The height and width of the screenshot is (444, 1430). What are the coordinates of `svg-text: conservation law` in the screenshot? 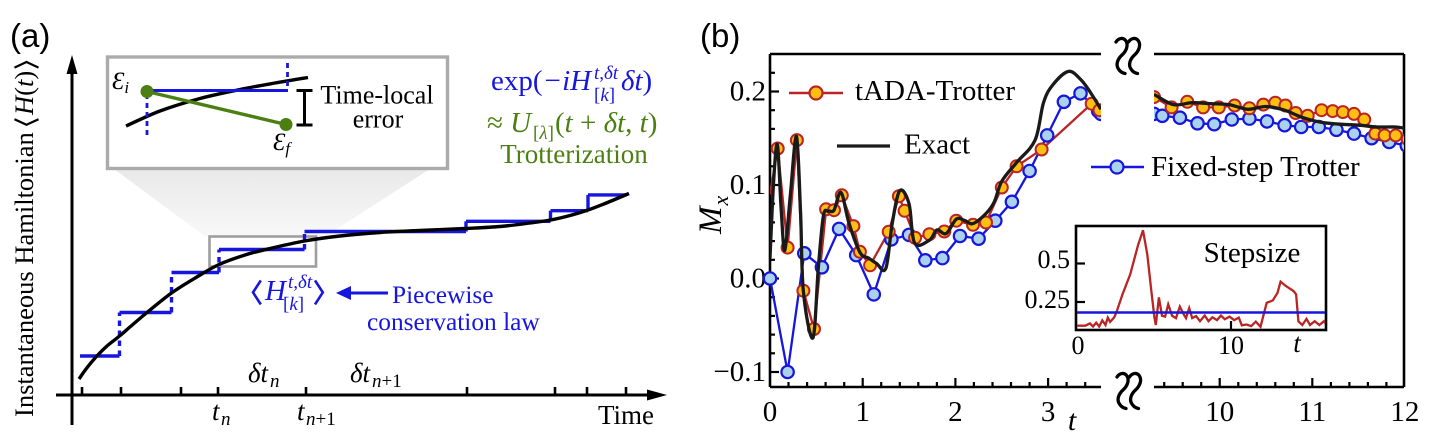 It's located at (453, 322).